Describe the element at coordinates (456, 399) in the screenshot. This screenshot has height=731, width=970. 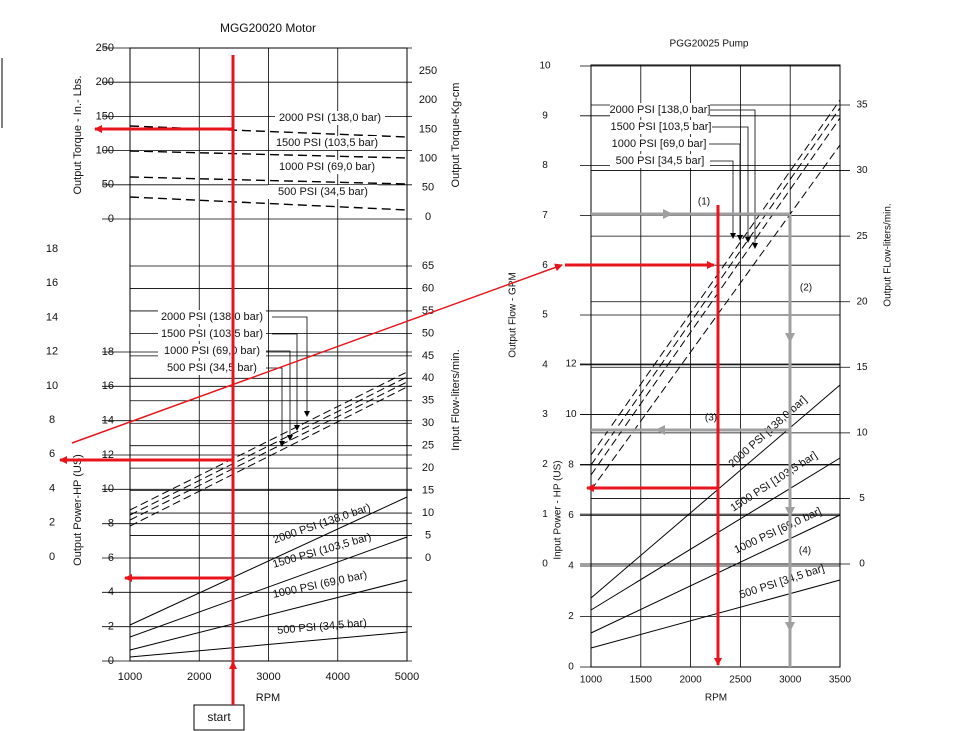
I see `axis-title: Input Flow-liters/min.` at that location.